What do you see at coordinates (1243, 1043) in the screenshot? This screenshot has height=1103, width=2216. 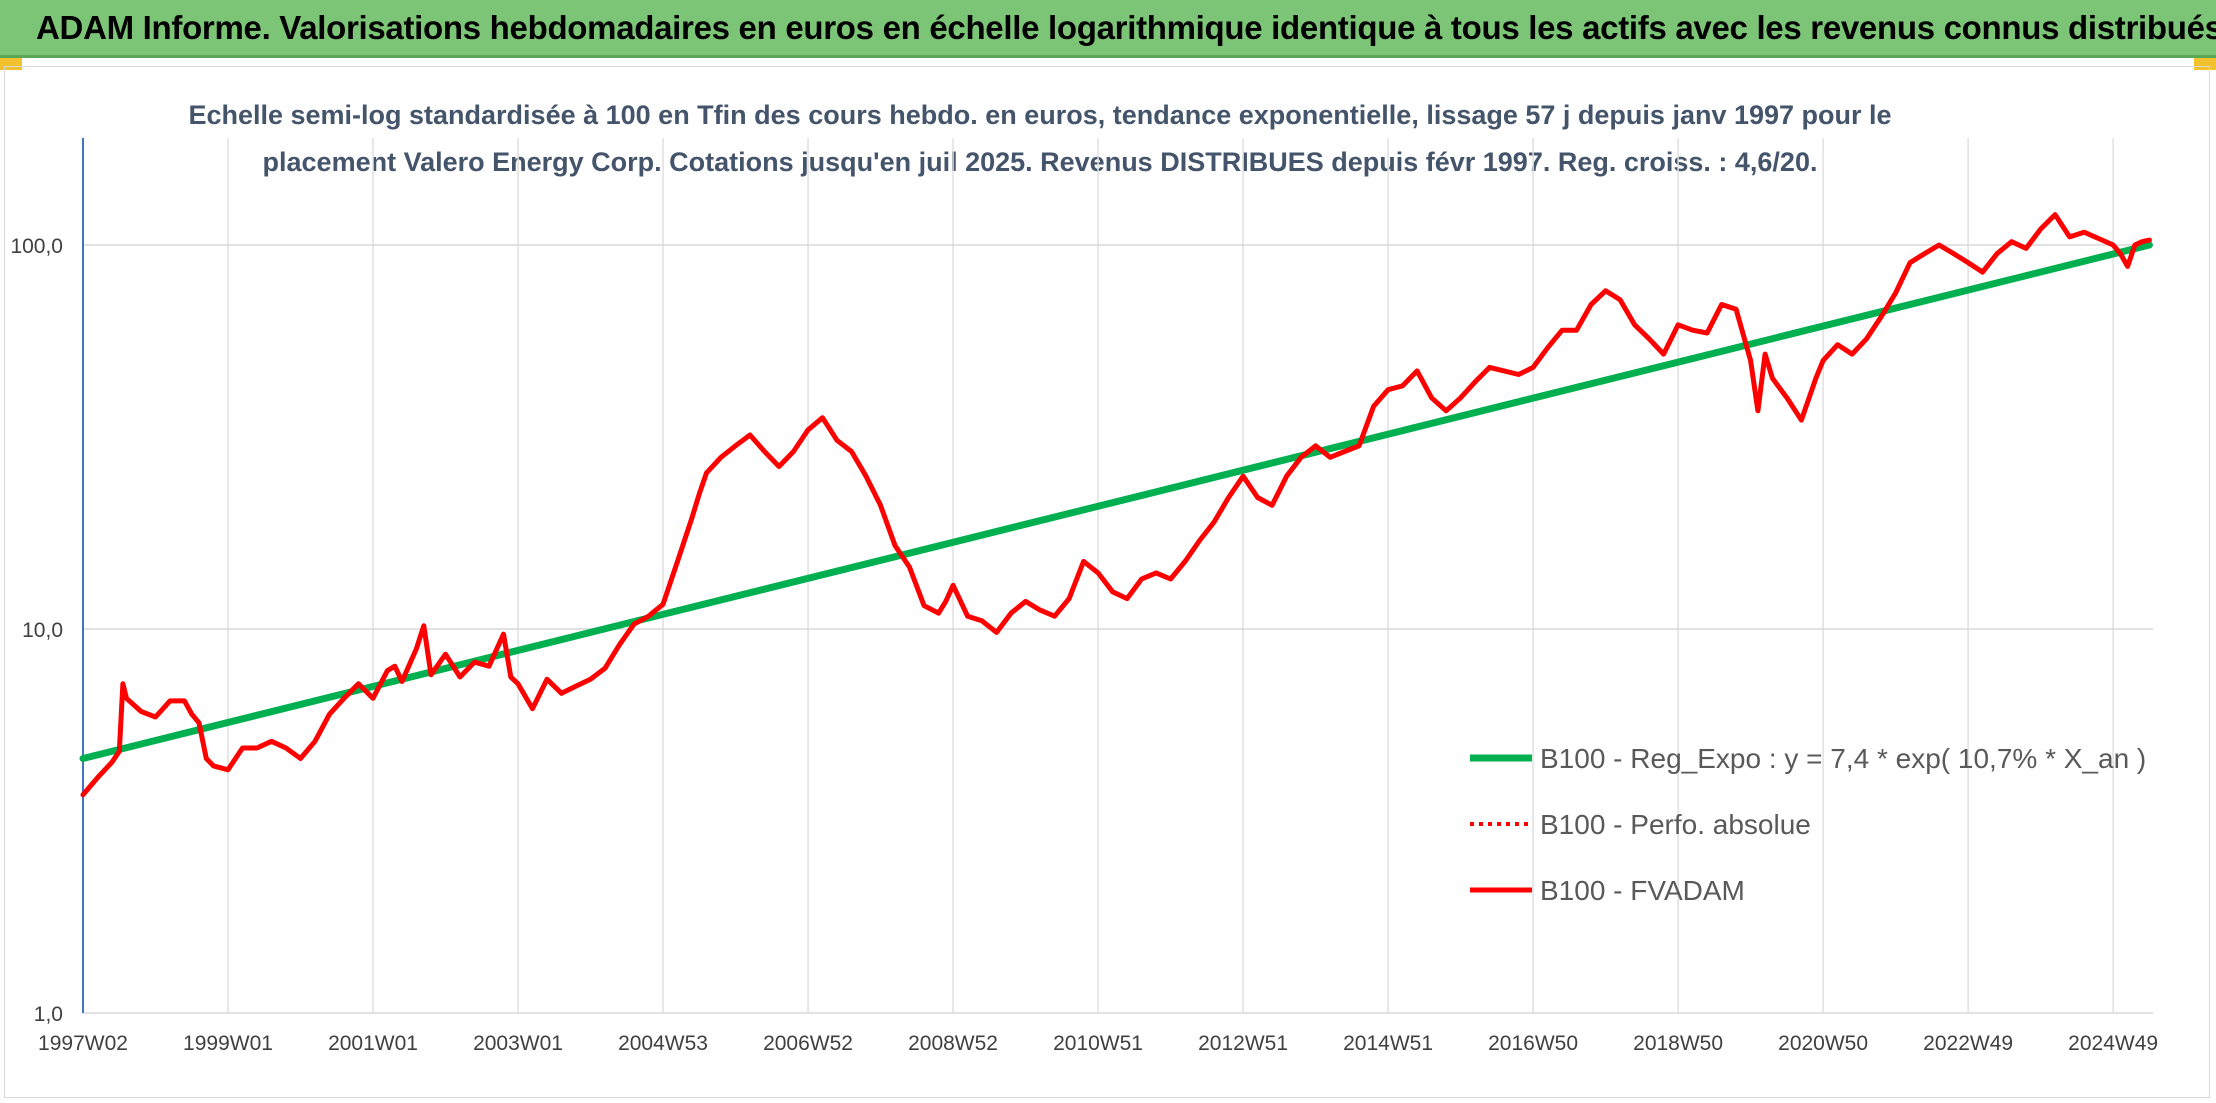 I see `x-tick-label: 2012W51` at bounding box center [1243, 1043].